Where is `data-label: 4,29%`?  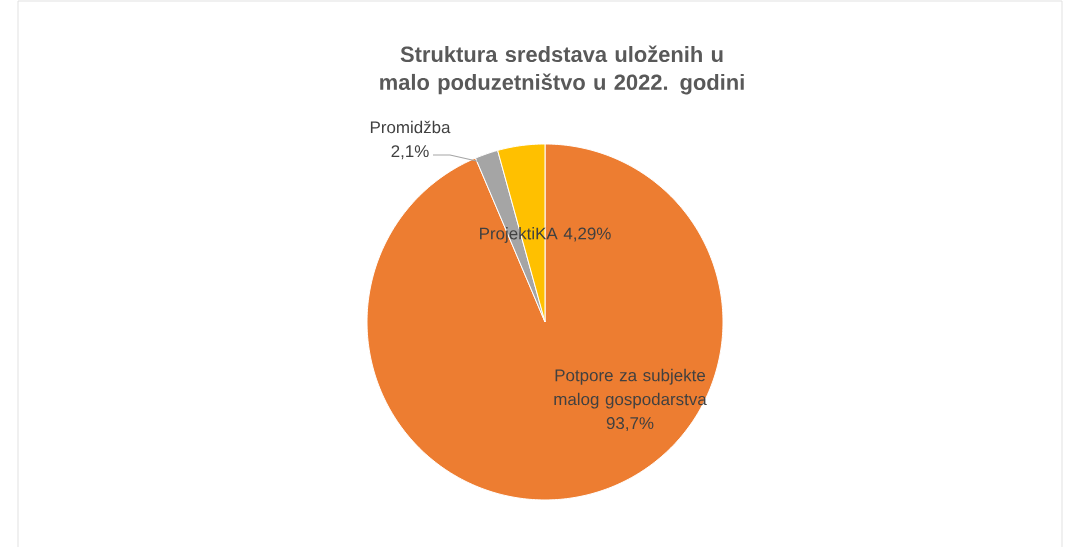
data-label: 4,29% is located at coordinates (587, 234).